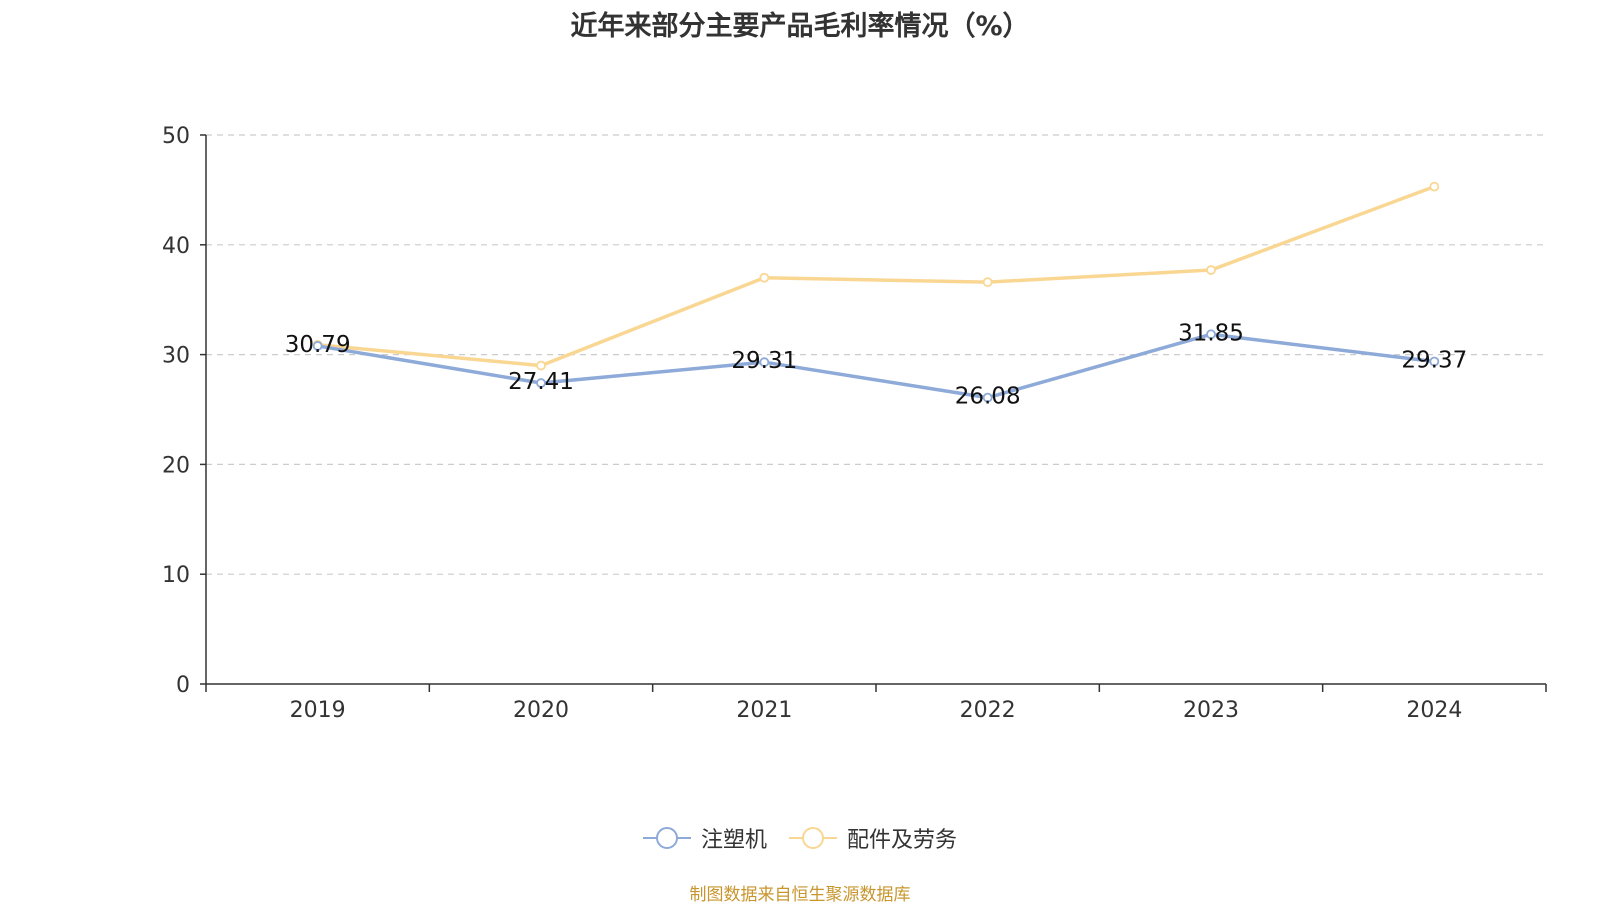 Image resolution: width=1600 pixels, height=905 pixels. Describe the element at coordinates (733, 840) in the screenshot. I see `legend-label-series1: 注塑机` at that location.